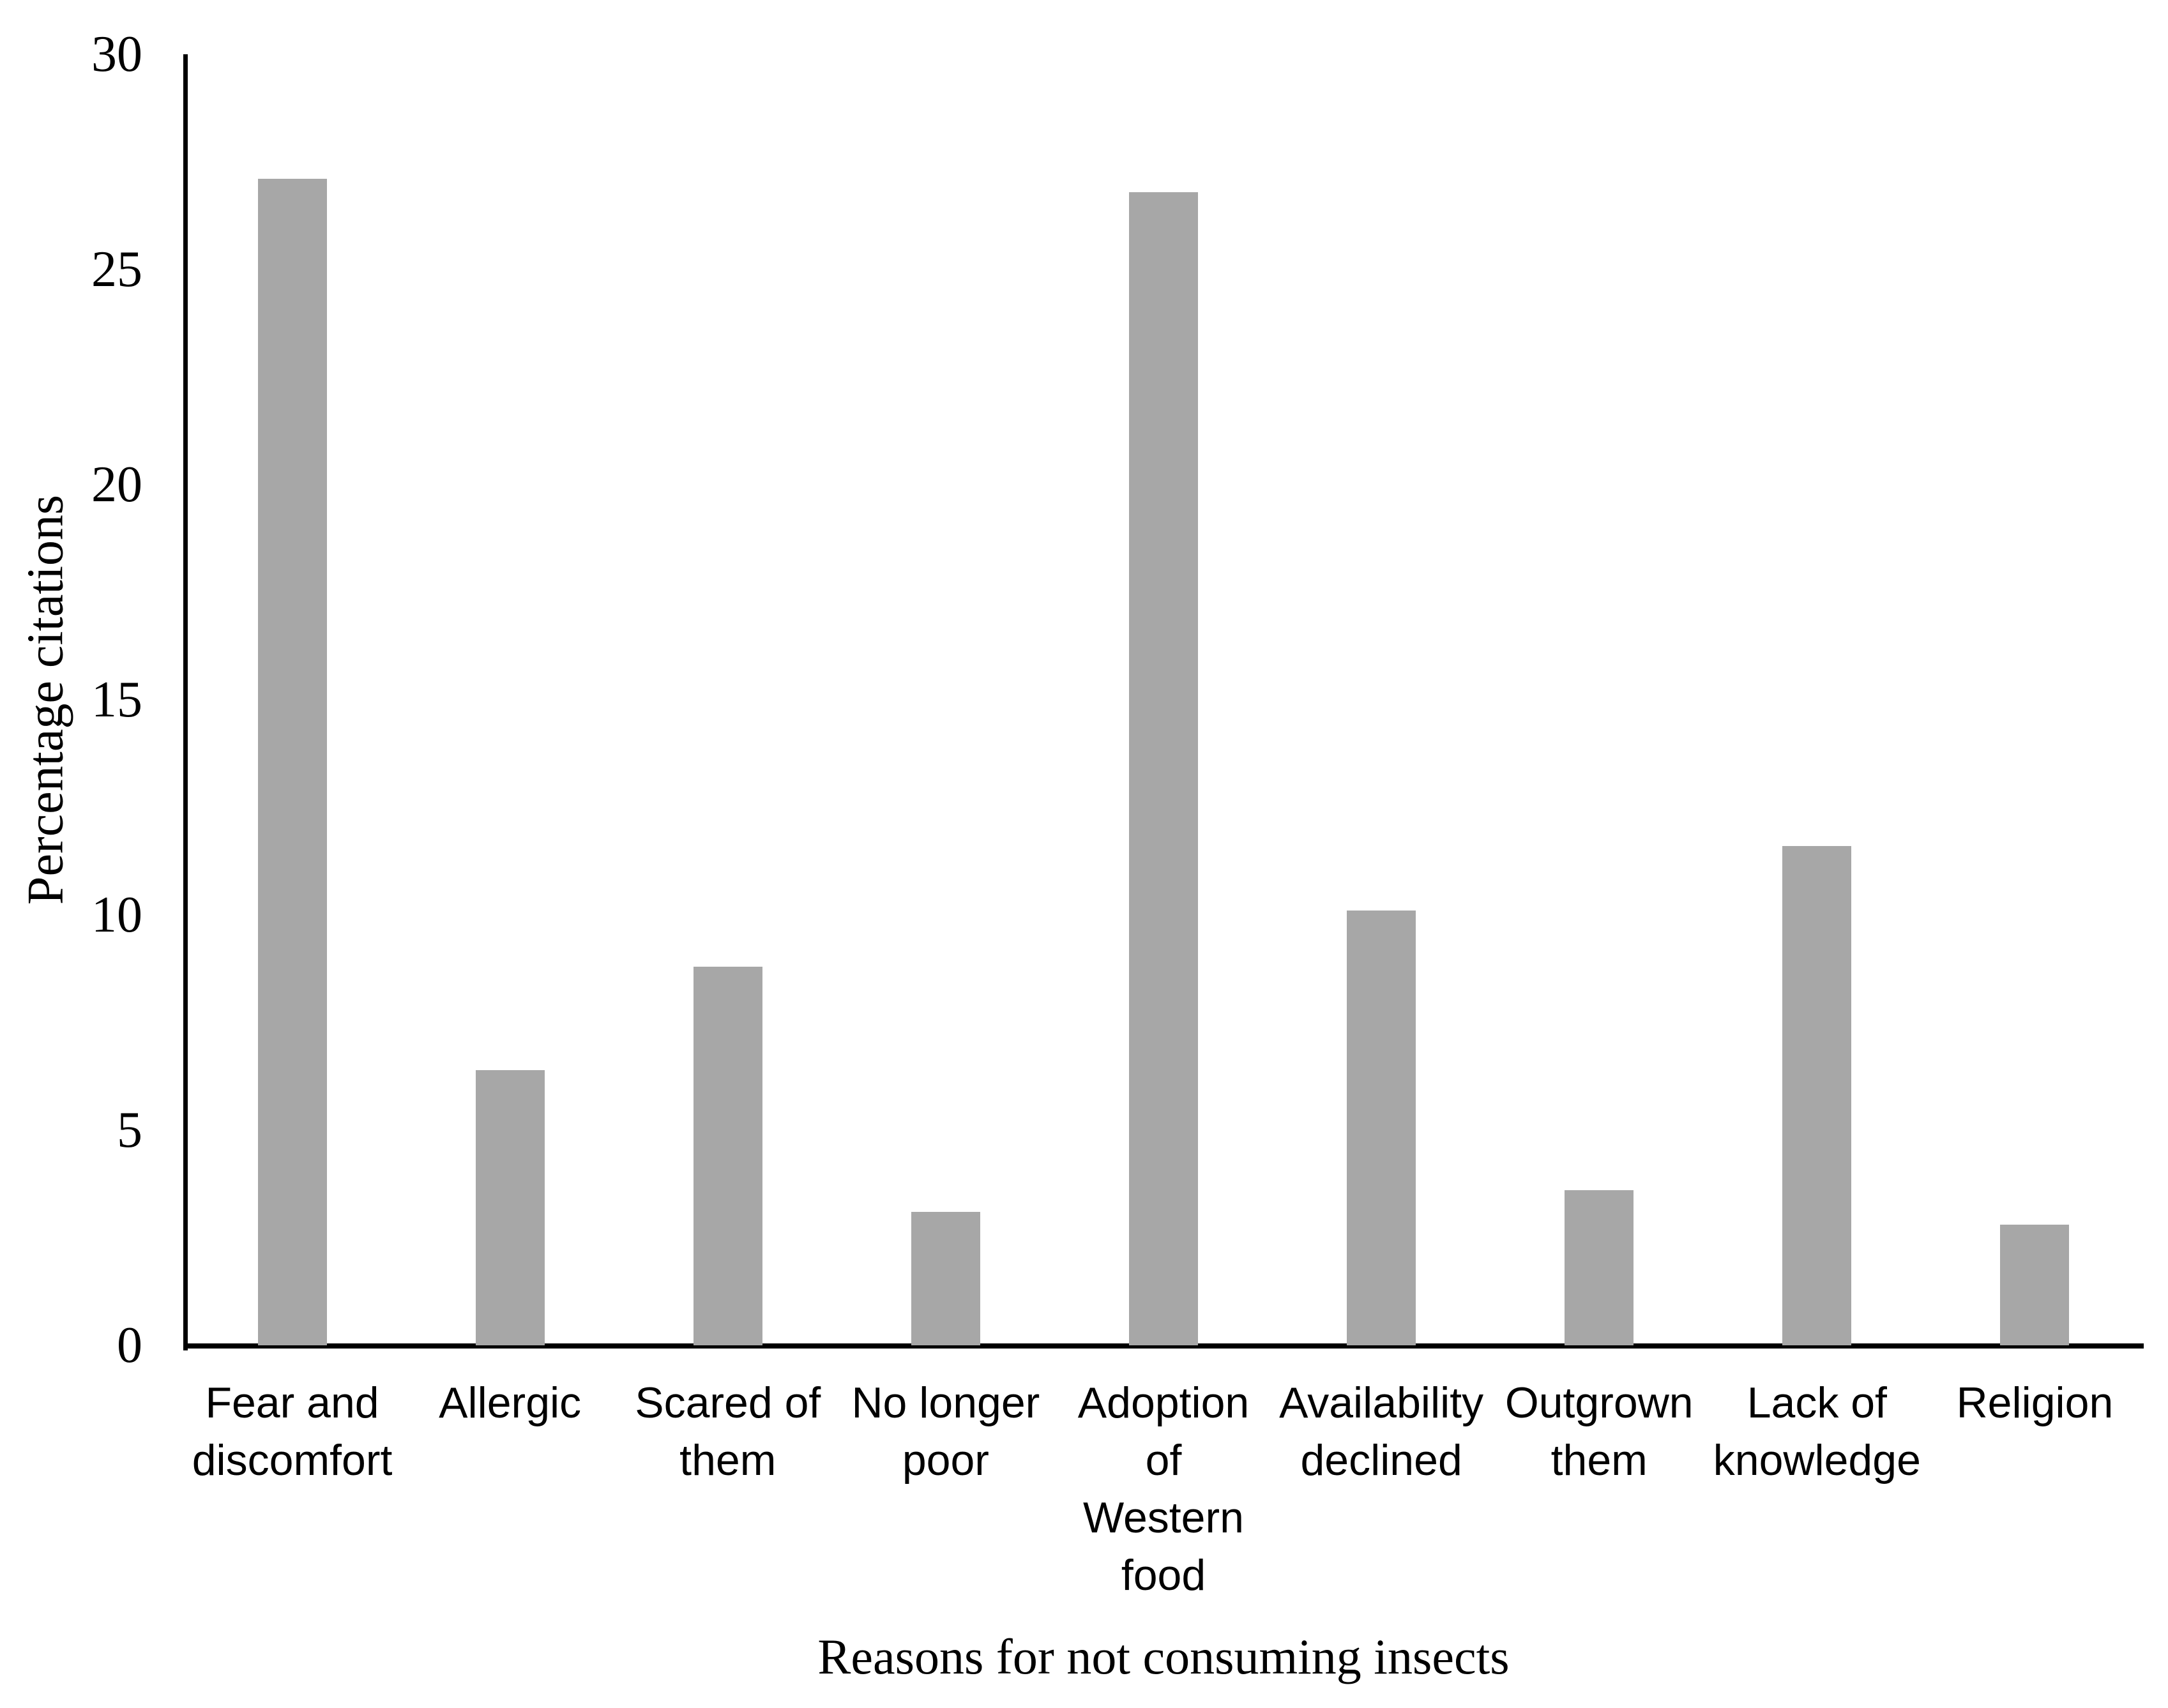 The image size is (2168, 1708). What do you see at coordinates (1163, 1517) in the screenshot?
I see `category-label-line: Western` at bounding box center [1163, 1517].